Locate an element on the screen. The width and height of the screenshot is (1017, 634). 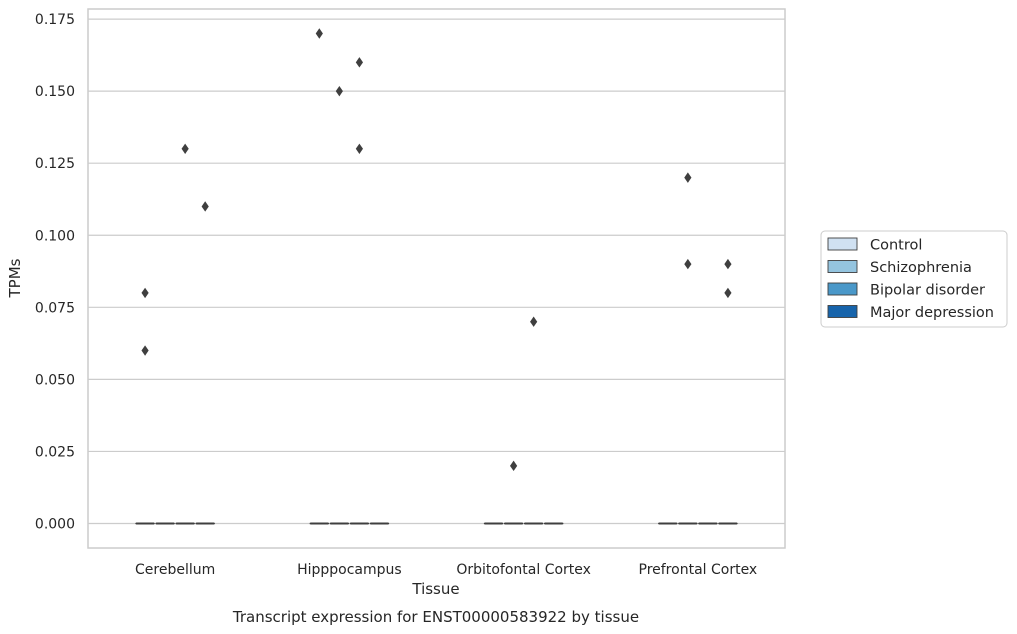
y-tick-label: 0.025 is located at coordinates (55, 452).